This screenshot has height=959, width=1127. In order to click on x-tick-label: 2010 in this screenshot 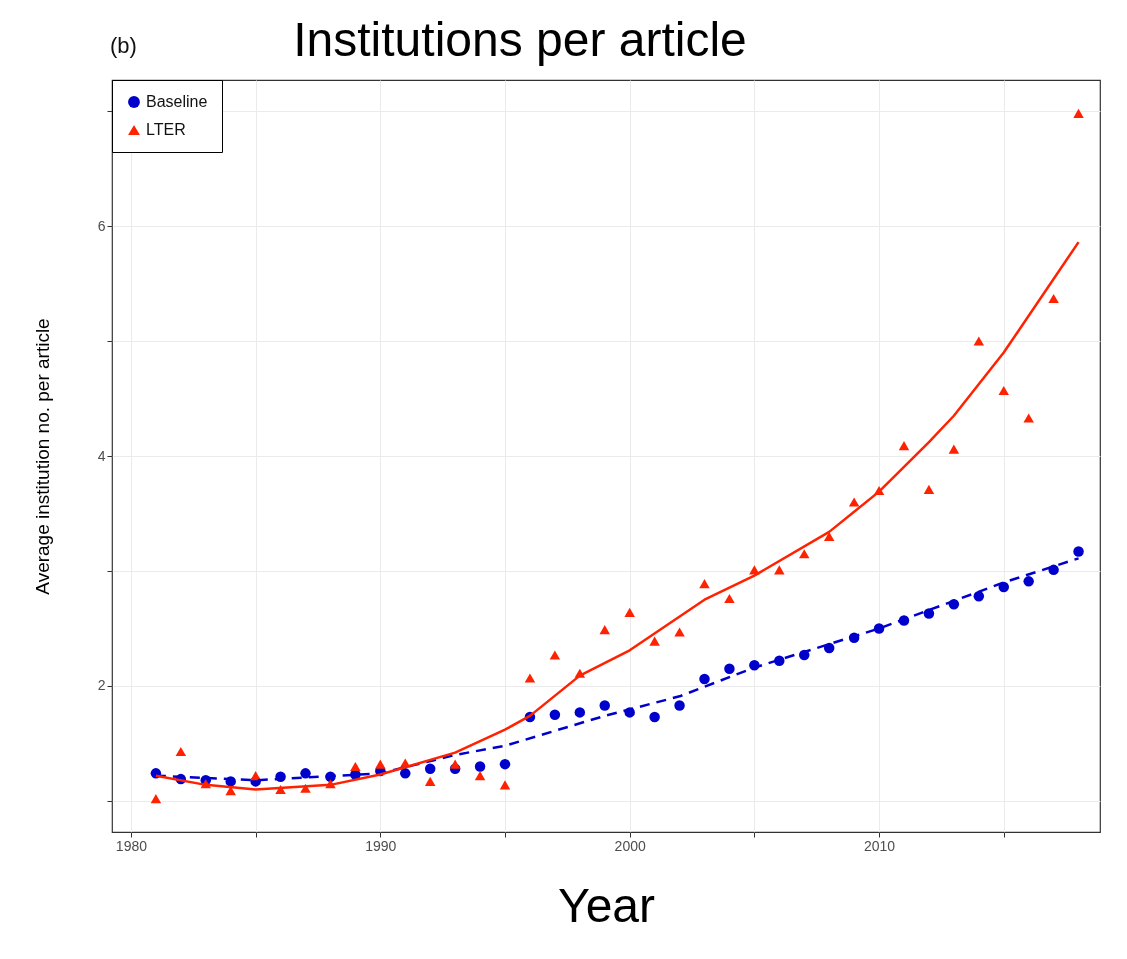, I will do `click(879, 845)`.